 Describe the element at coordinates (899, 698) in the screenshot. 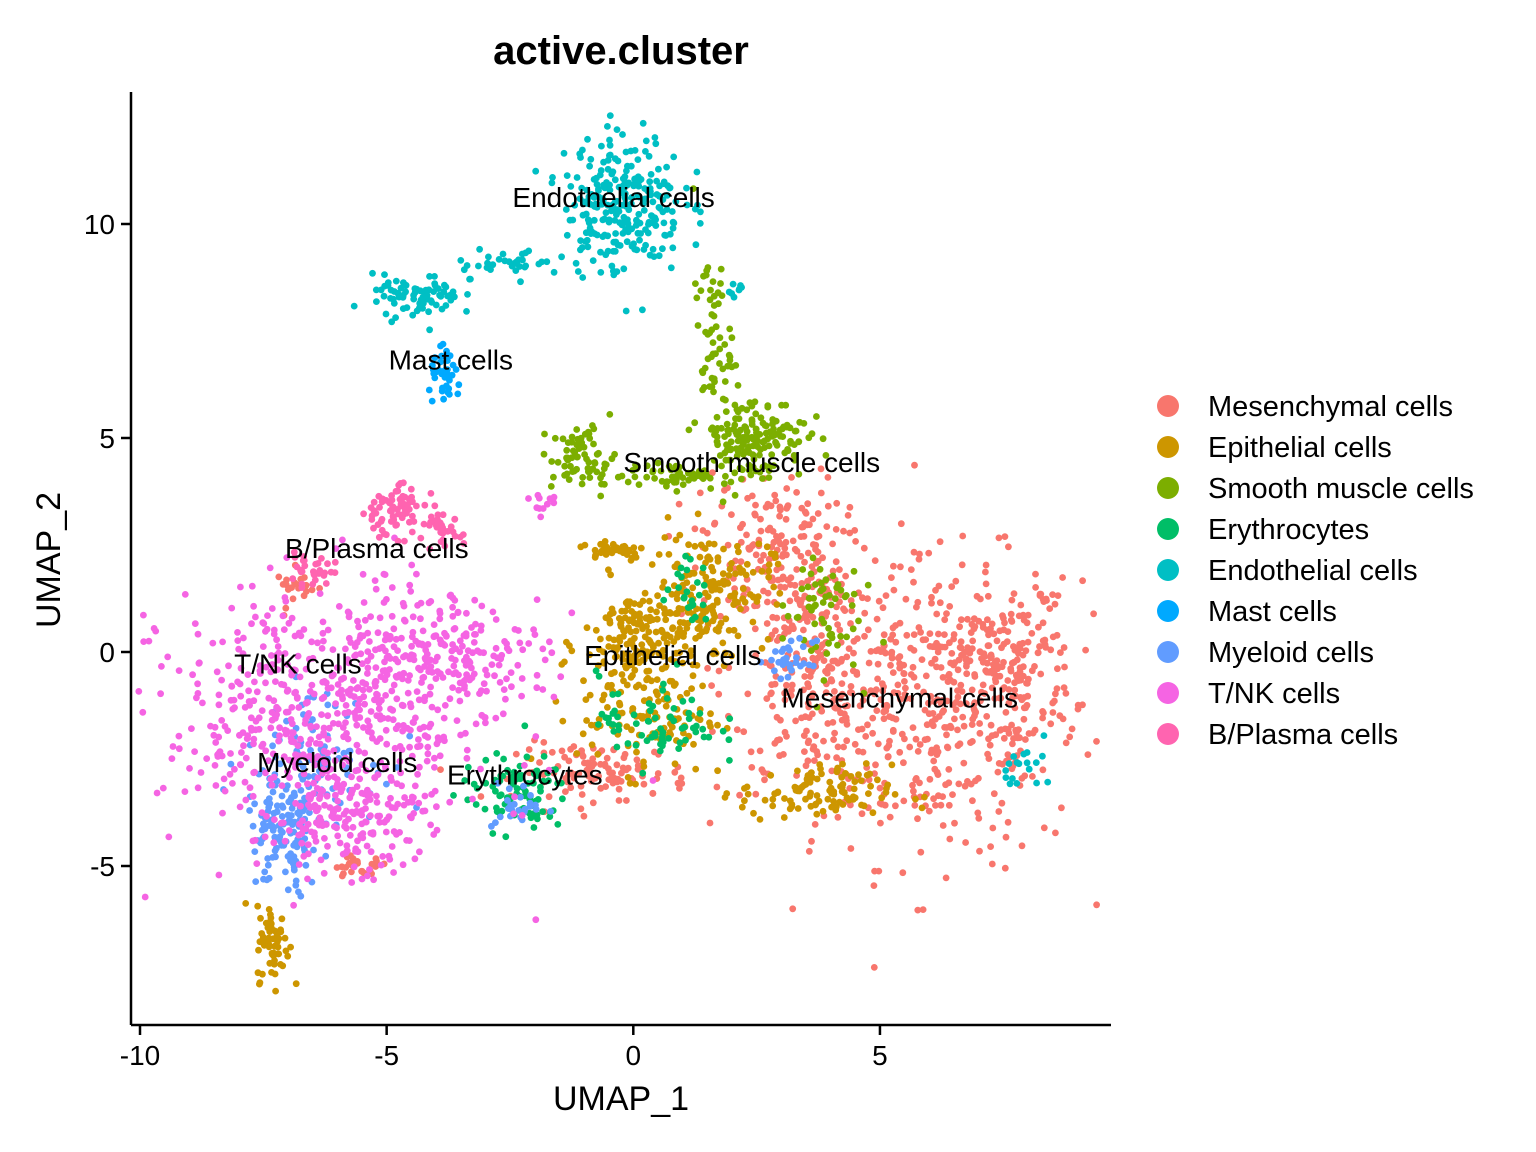

I see `cluster-label: Mesenchymal cells` at that location.